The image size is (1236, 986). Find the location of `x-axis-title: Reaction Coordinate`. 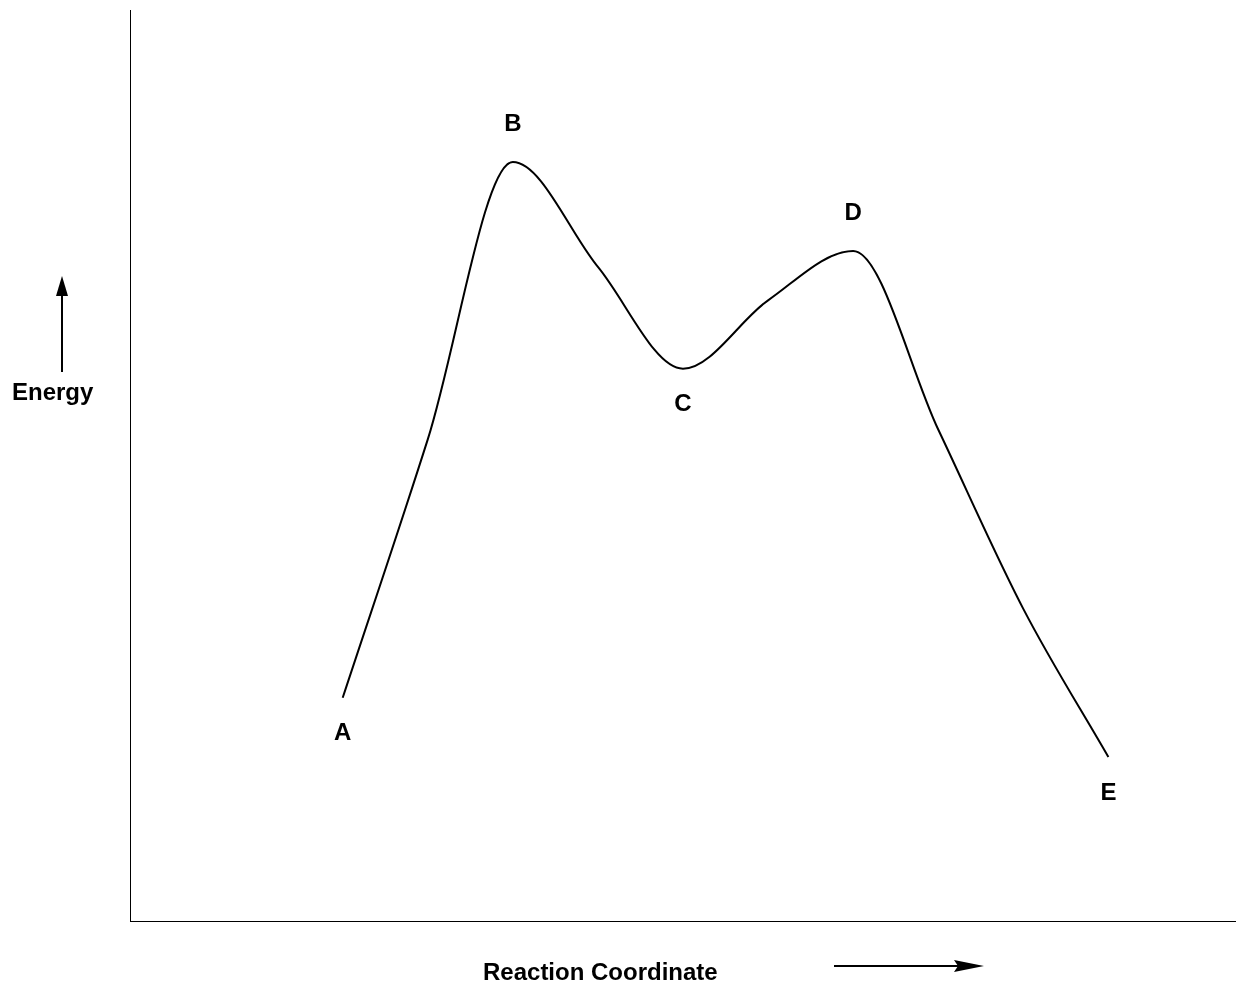

x-axis-title: Reaction Coordinate is located at coordinates (600, 972).